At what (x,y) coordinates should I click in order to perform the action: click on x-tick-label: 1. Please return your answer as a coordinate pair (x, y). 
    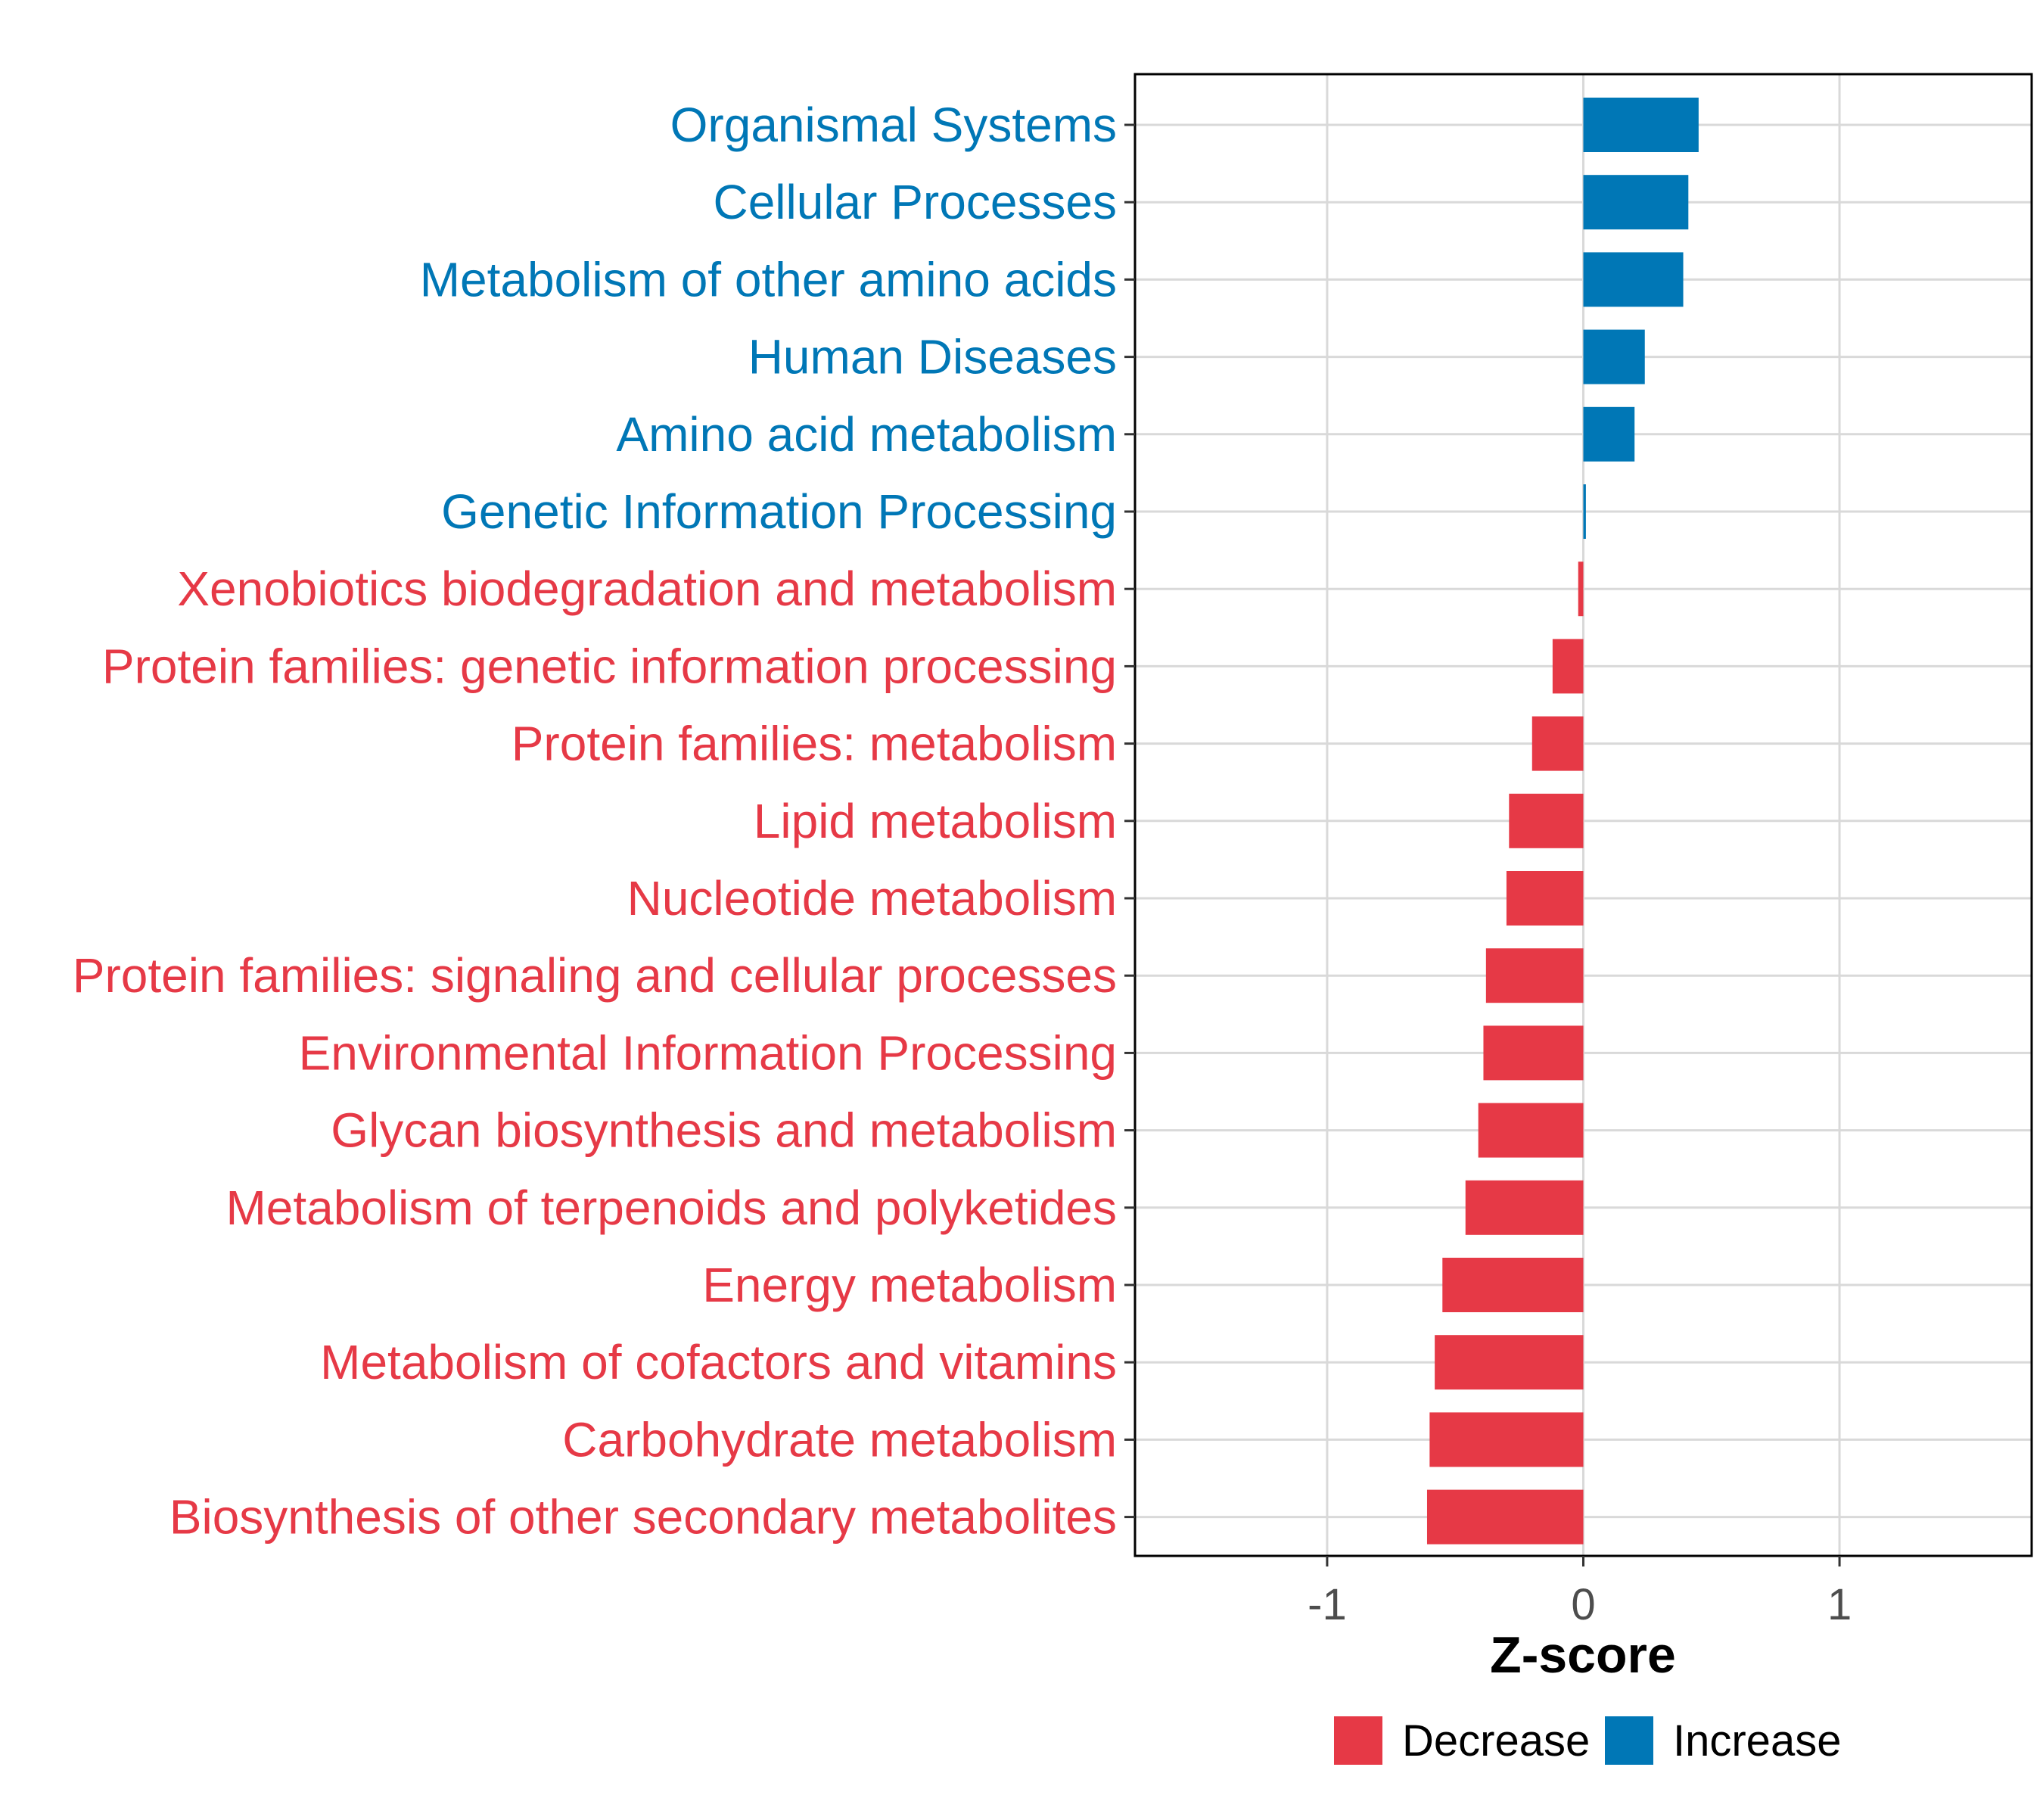
    Looking at the image, I should click on (1840, 1604).